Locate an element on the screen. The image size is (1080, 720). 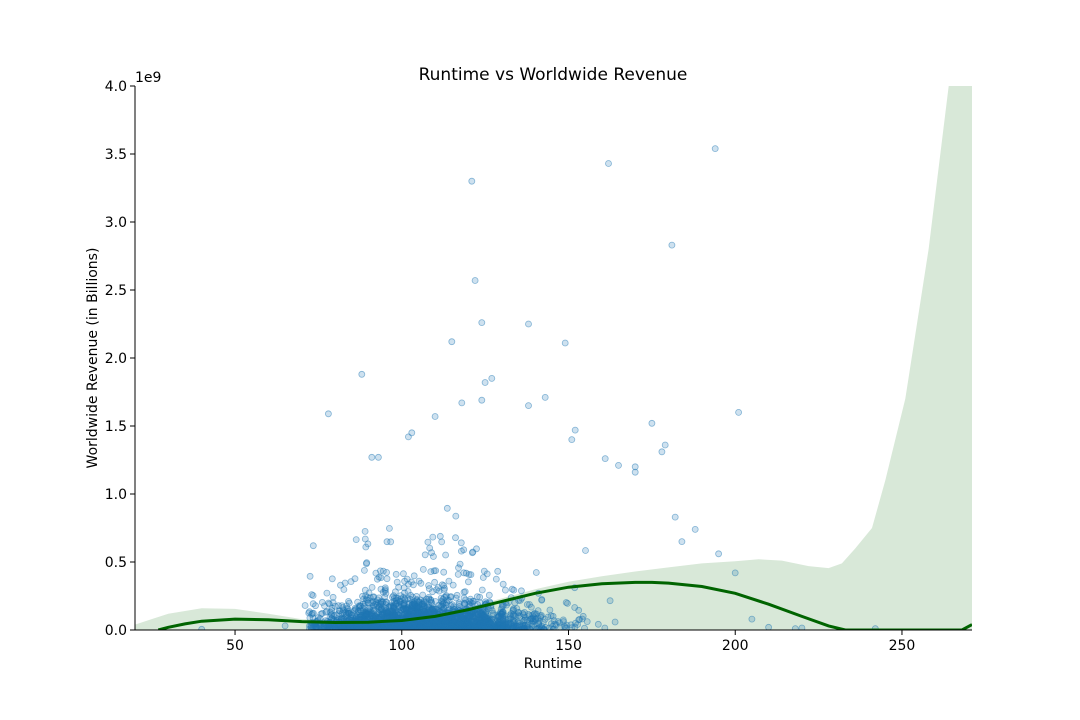
y-axis-label: Worldwide Revenue (in Billions) is located at coordinates (93, 358).